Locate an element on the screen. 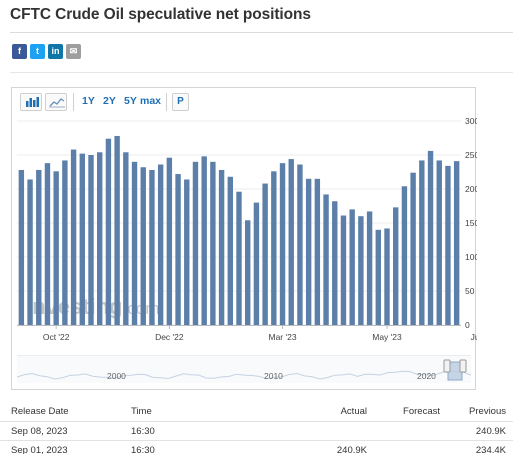  actual-cell: 240.9K is located at coordinates (351, 449).